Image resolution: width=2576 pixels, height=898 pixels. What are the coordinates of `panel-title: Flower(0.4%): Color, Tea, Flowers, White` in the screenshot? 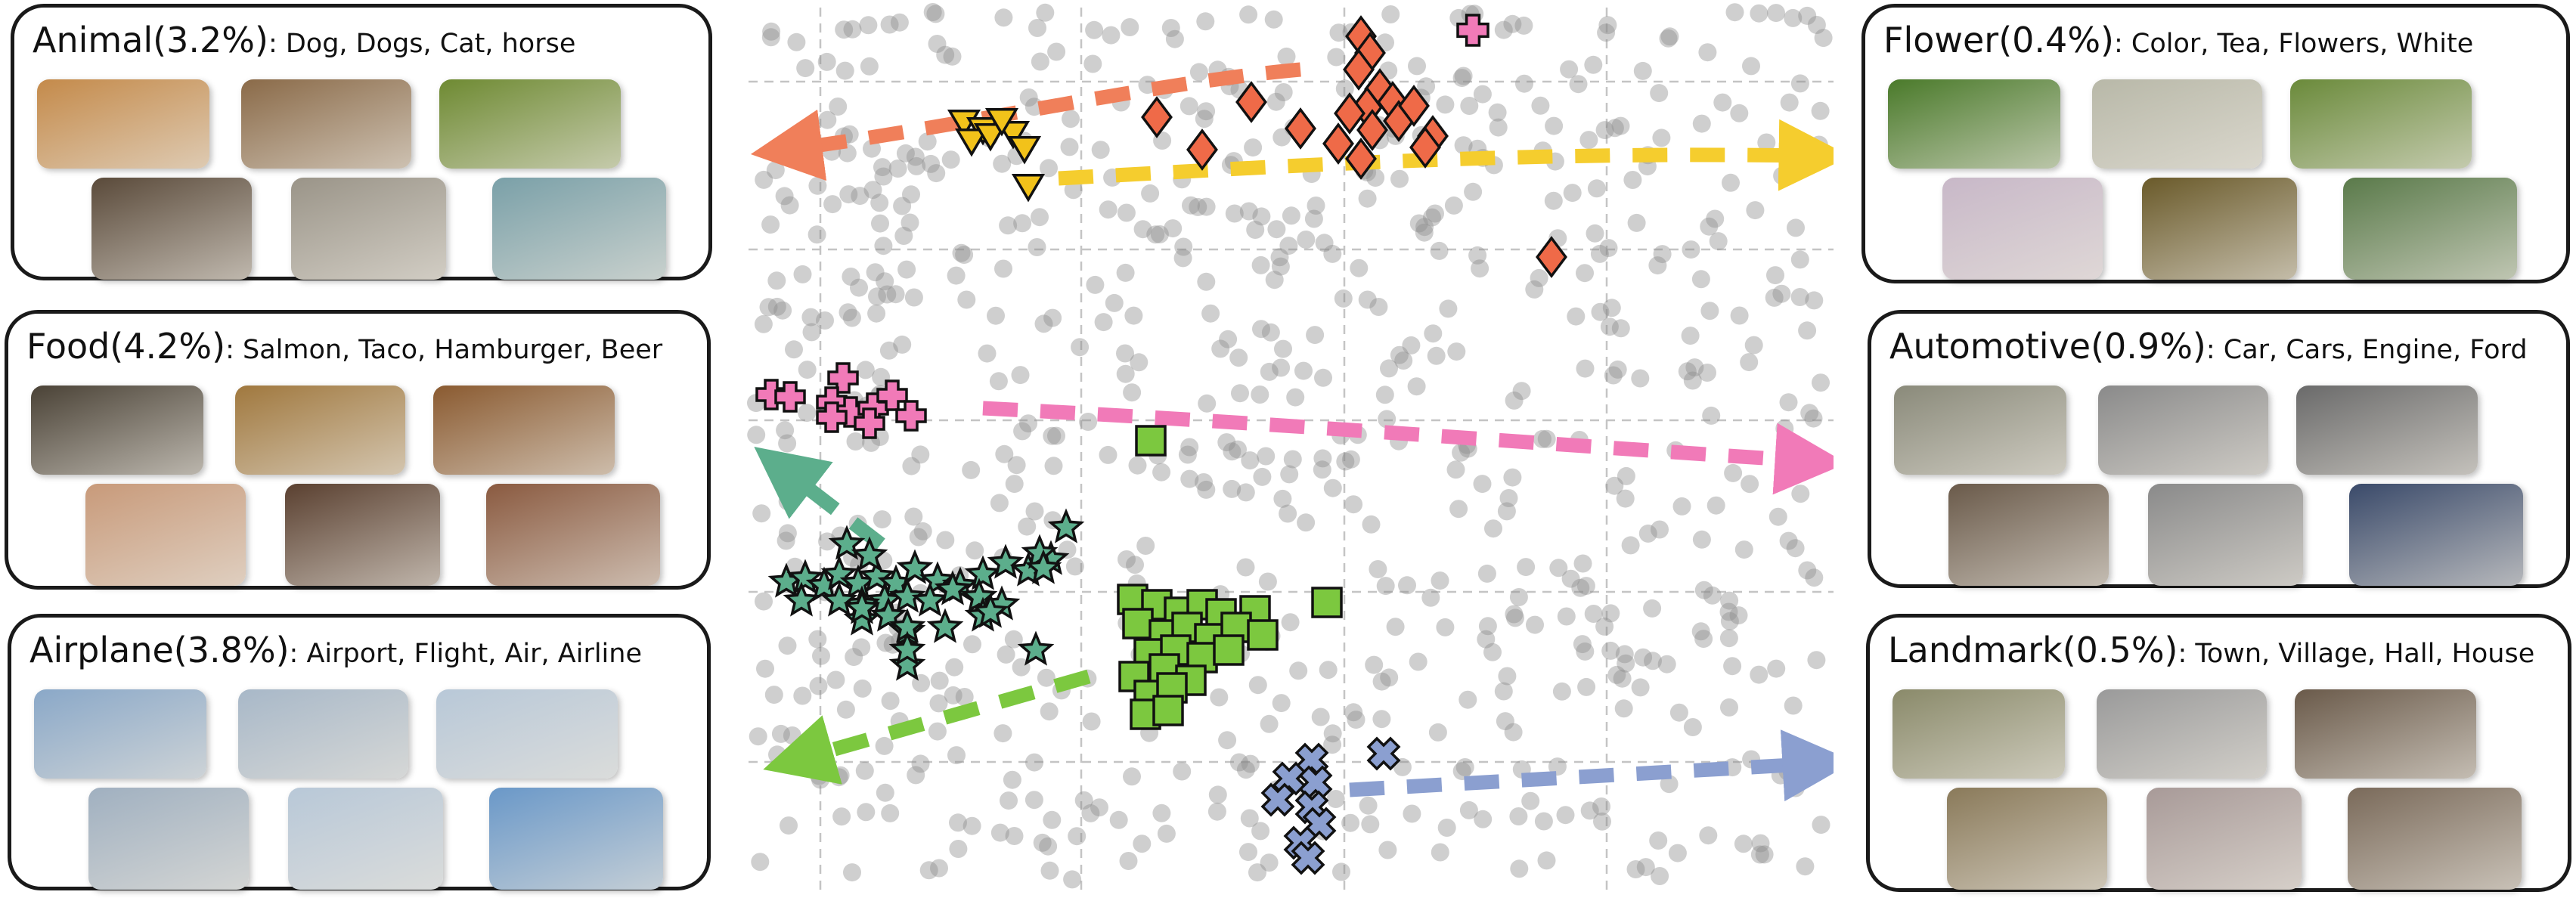 It's located at (2178, 40).